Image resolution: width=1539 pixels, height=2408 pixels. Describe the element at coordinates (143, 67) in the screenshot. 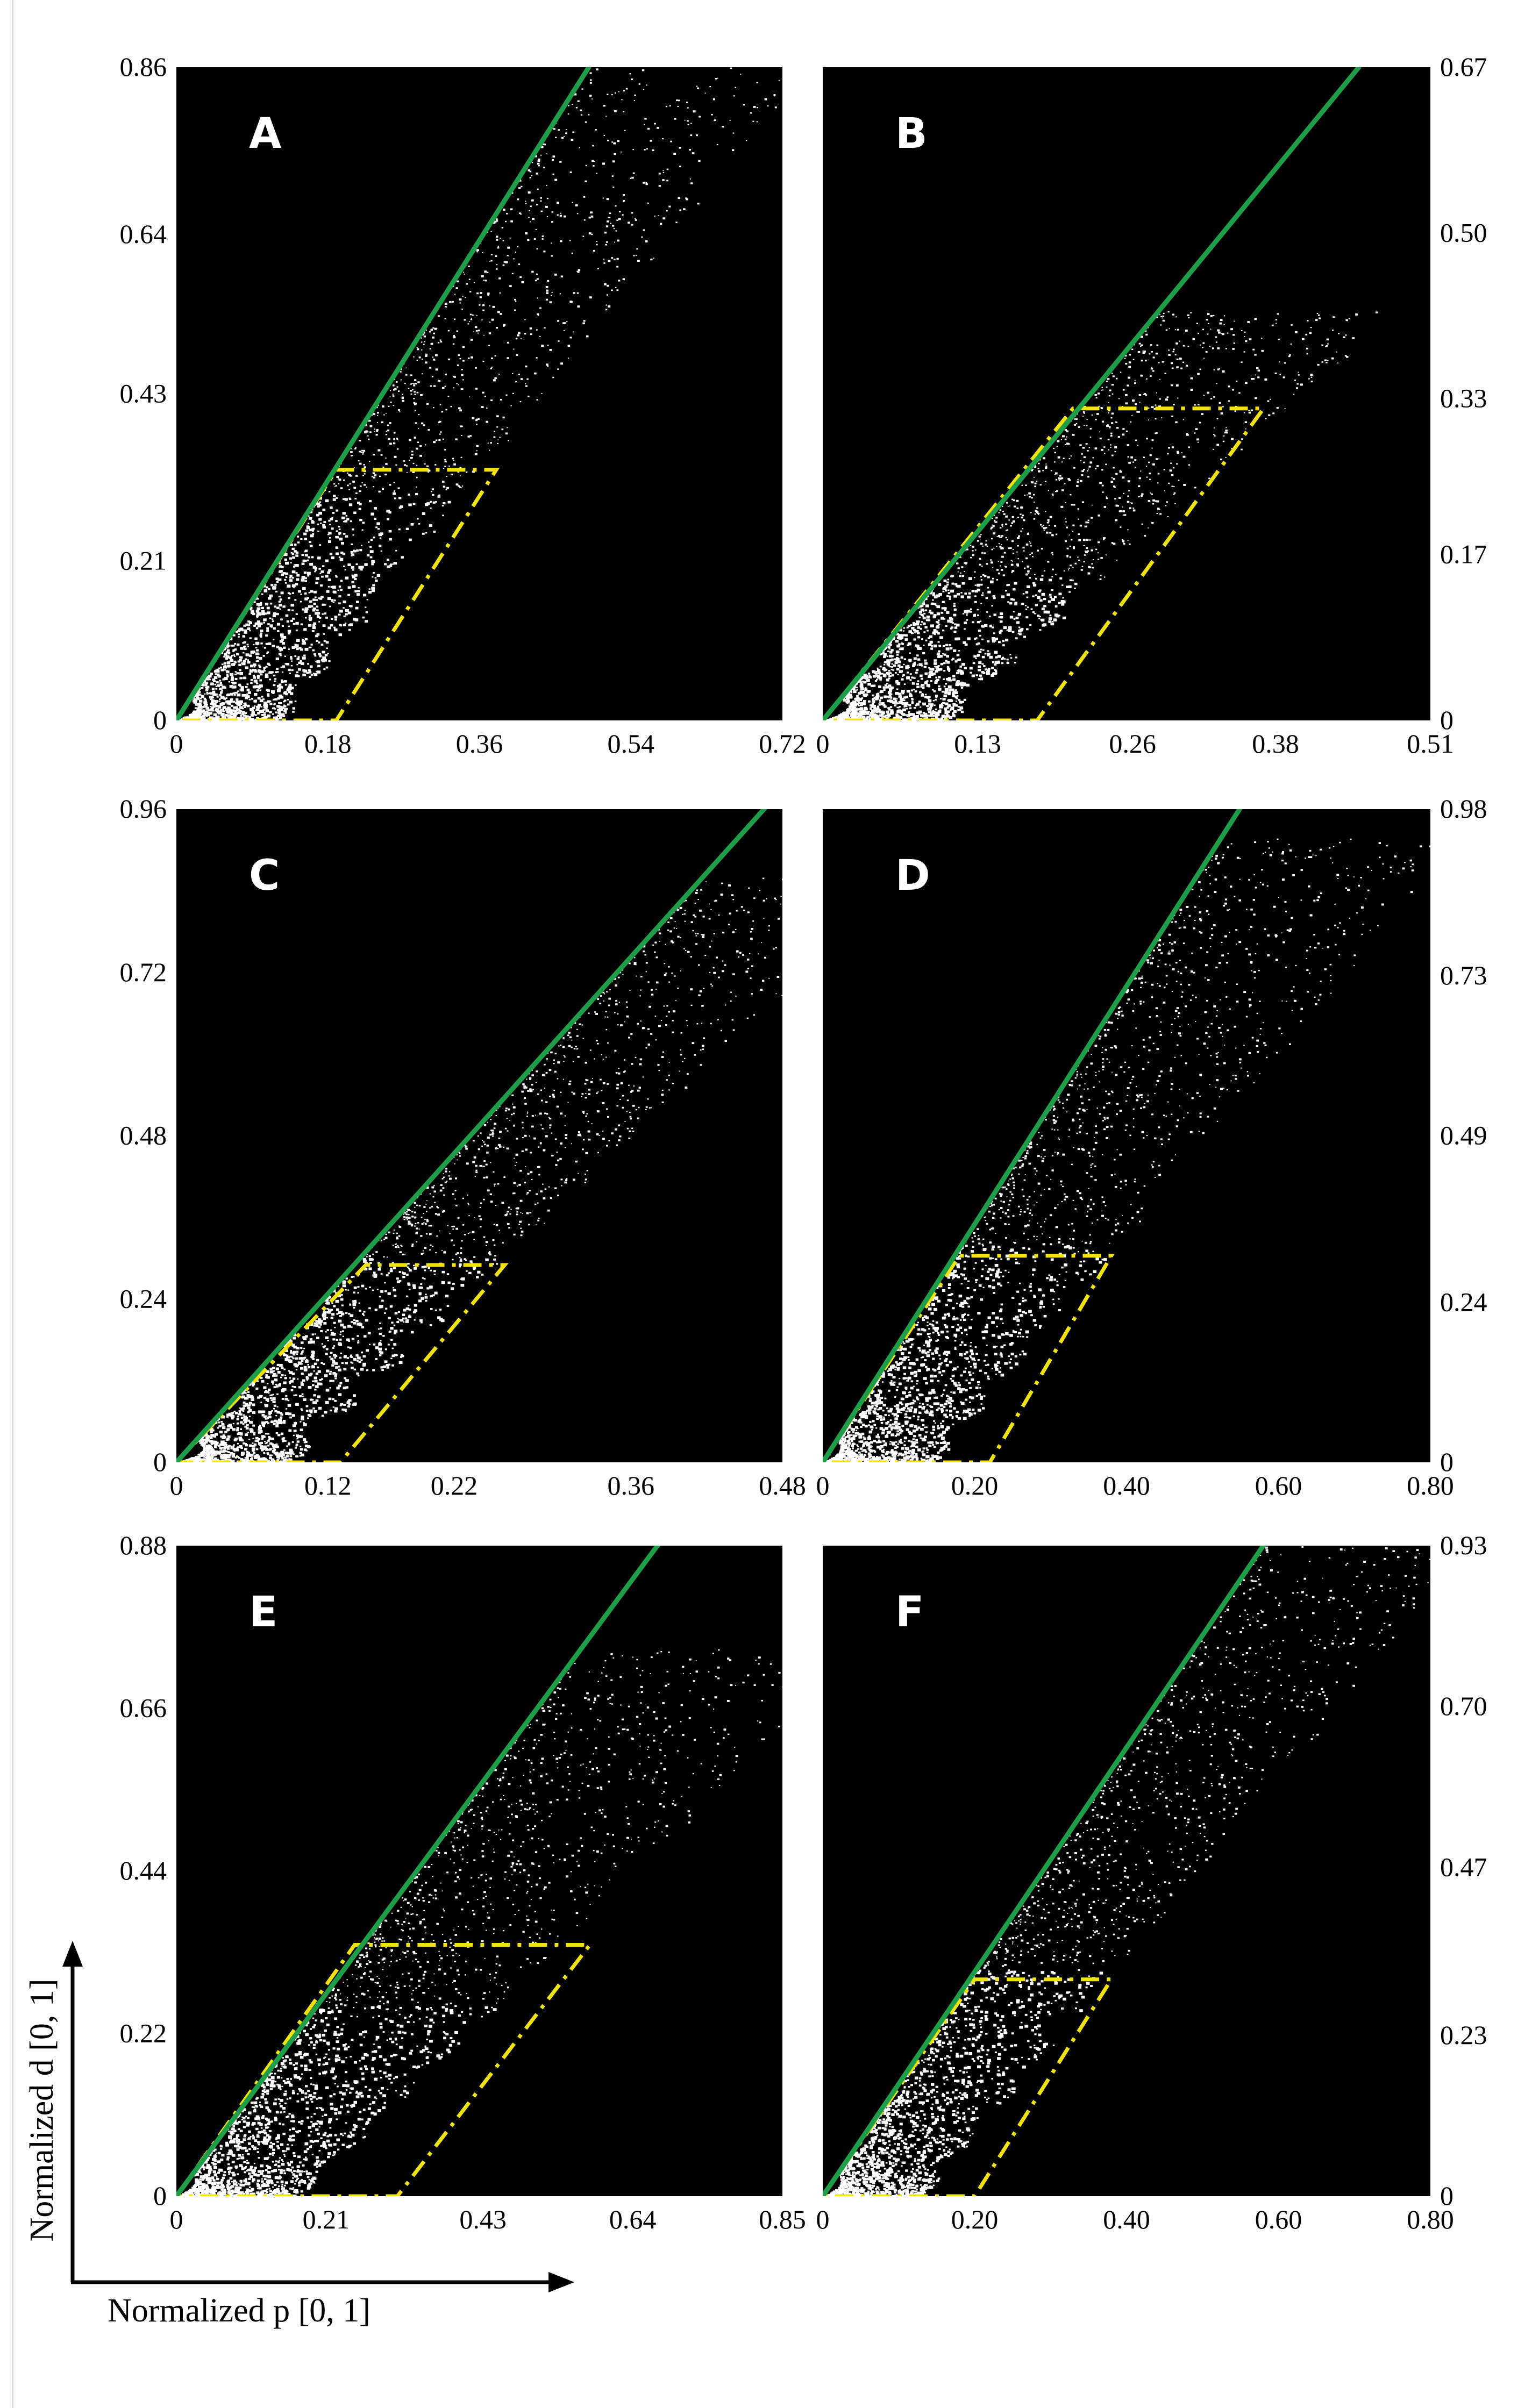

I see `panel-a-y-tick-label: 0.86` at that location.